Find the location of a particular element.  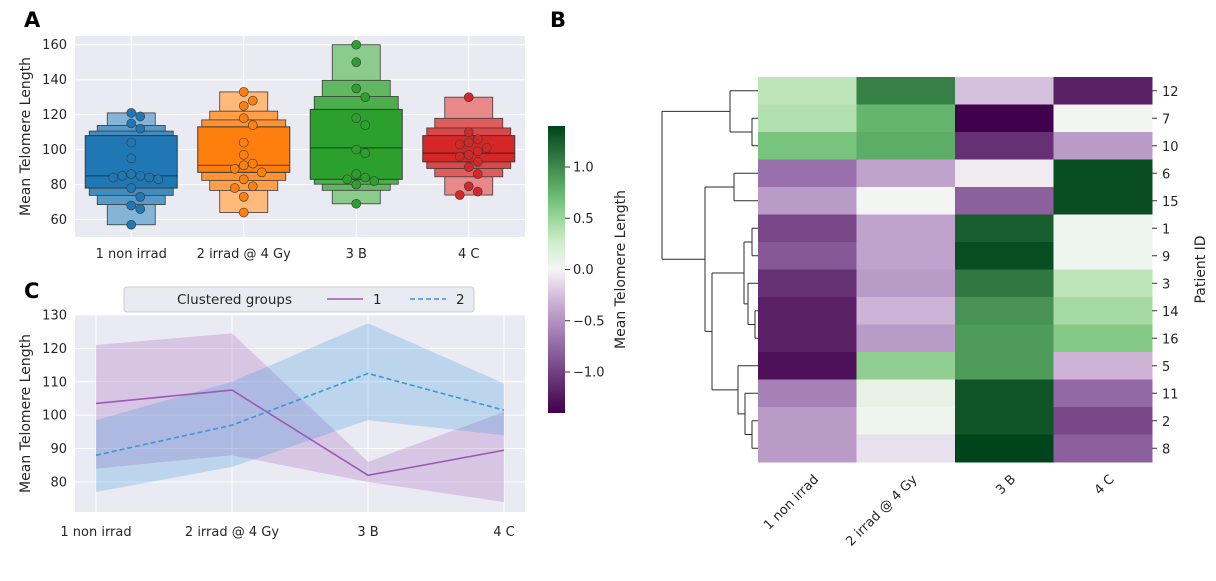

row-label: 14 is located at coordinates (1170, 312).